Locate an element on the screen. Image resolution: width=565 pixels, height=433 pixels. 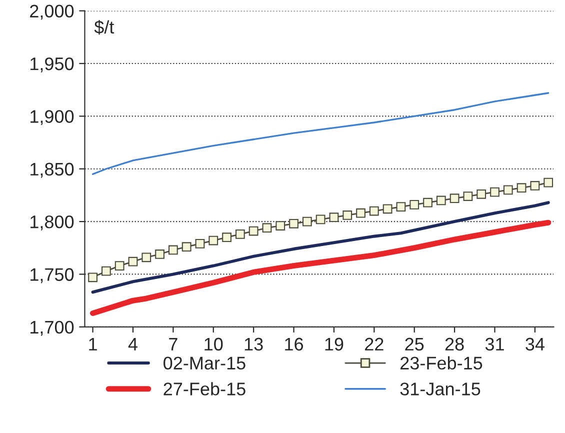
y-tick-label: 1,700 is located at coordinates (52, 328).